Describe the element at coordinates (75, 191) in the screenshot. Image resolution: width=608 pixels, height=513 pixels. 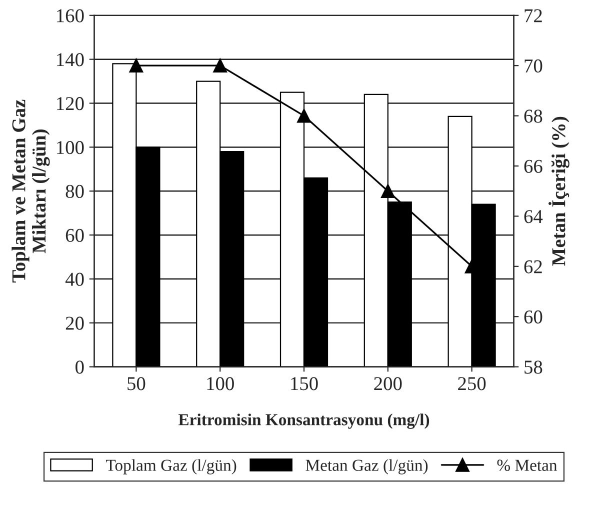
I see `y-tick-label: 80` at that location.